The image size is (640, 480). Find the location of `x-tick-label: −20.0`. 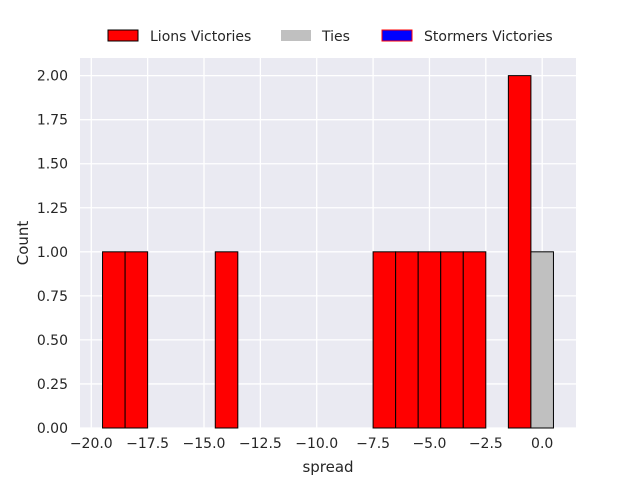

x-tick-label: −20.0 is located at coordinates (91, 444).